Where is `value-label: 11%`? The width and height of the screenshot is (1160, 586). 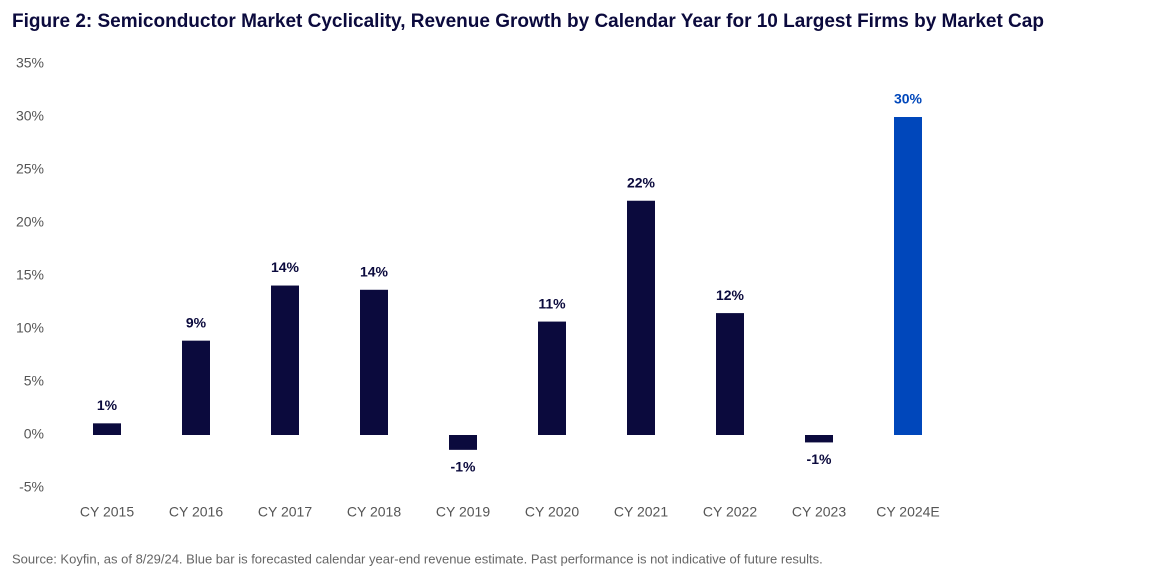
value-label: 11% is located at coordinates (552, 303).